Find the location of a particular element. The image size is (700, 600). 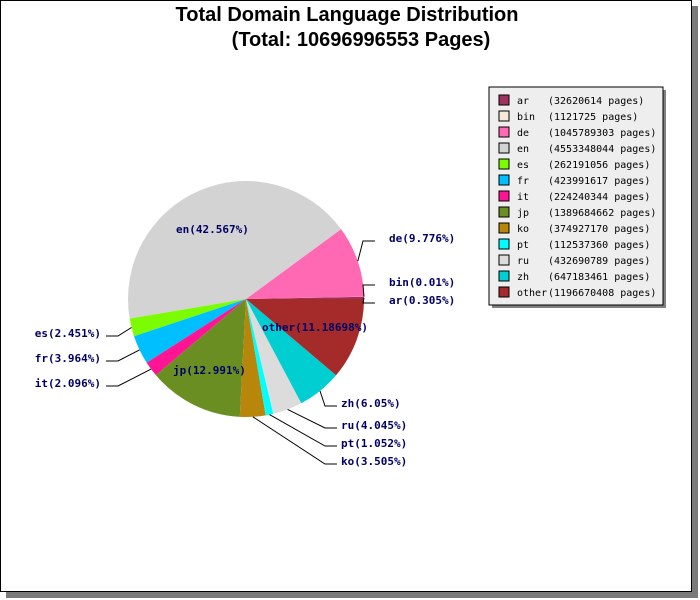

pie-slice-fr is located at coordinates (190, 331).